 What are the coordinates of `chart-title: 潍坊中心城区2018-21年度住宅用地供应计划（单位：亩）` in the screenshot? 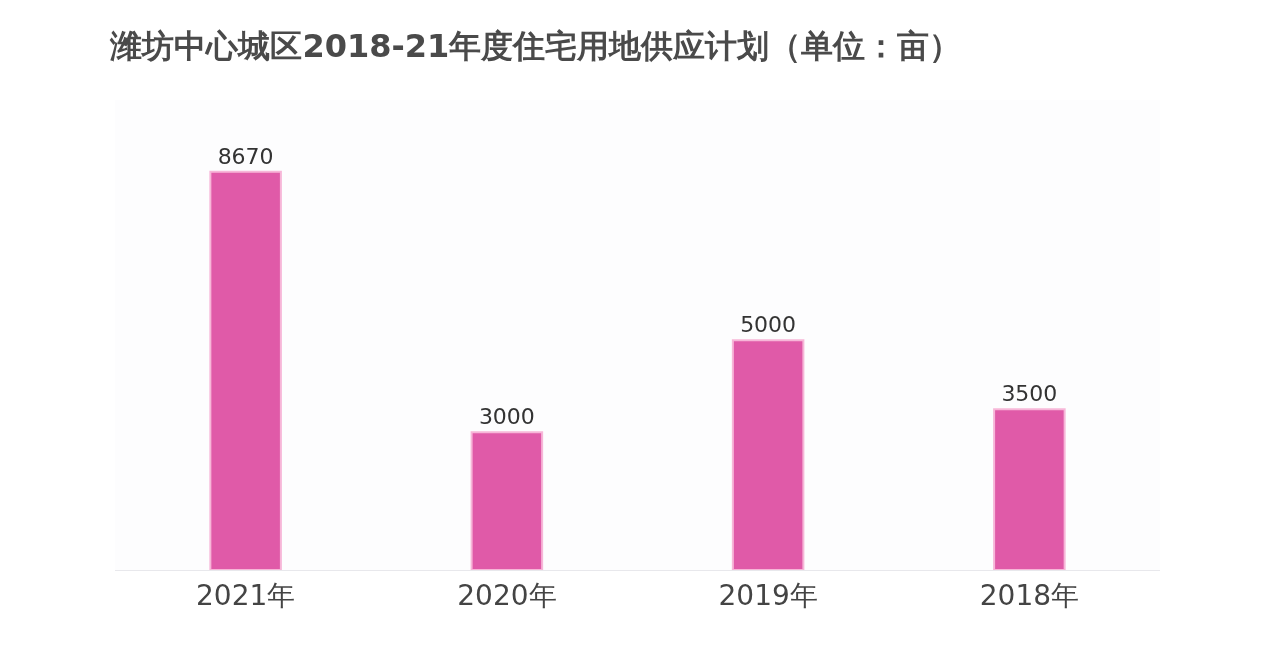 It's located at (535, 46).